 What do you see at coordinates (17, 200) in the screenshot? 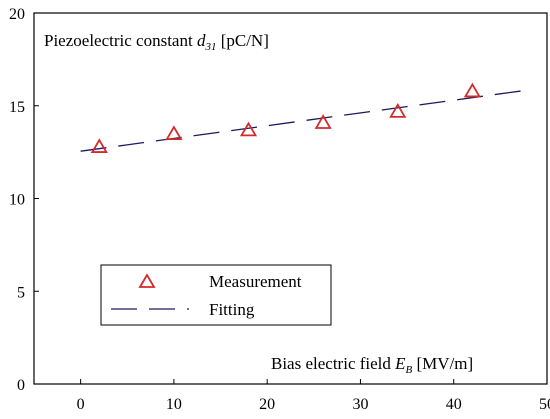
I see `y-tick-label: 10` at bounding box center [17, 200].